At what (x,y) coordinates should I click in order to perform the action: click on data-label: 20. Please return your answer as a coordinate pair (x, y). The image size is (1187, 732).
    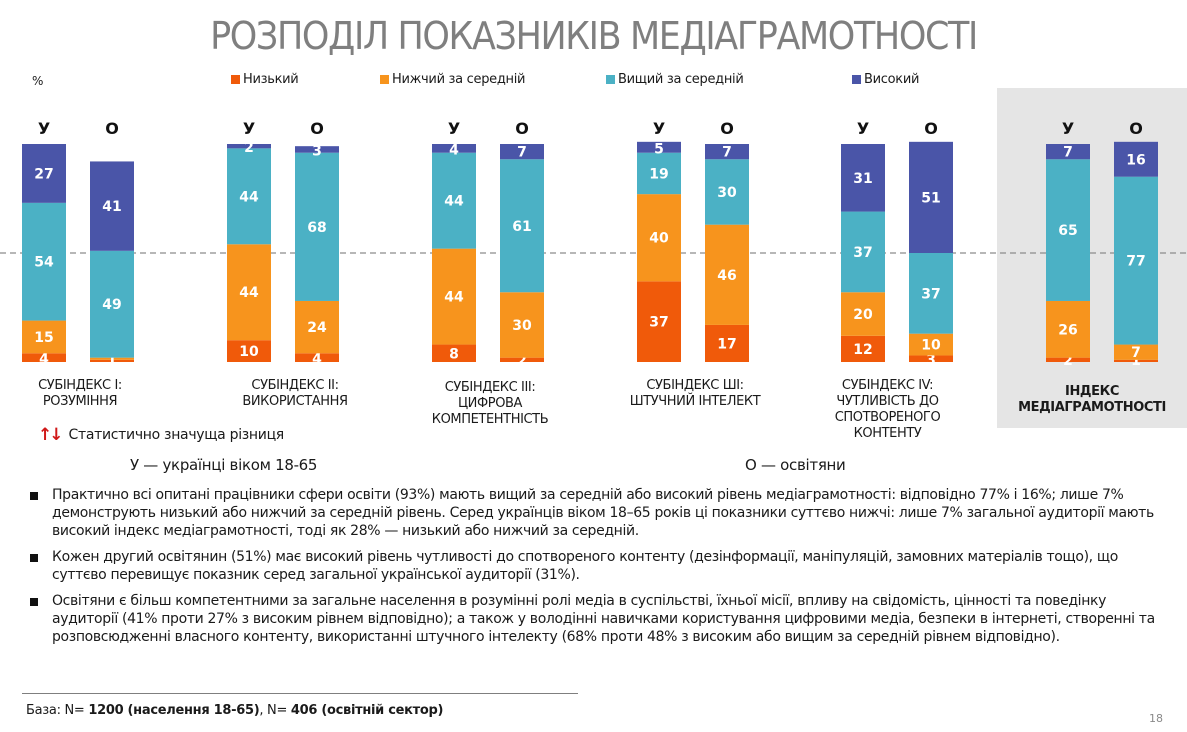
    Looking at the image, I should click on (863, 315).